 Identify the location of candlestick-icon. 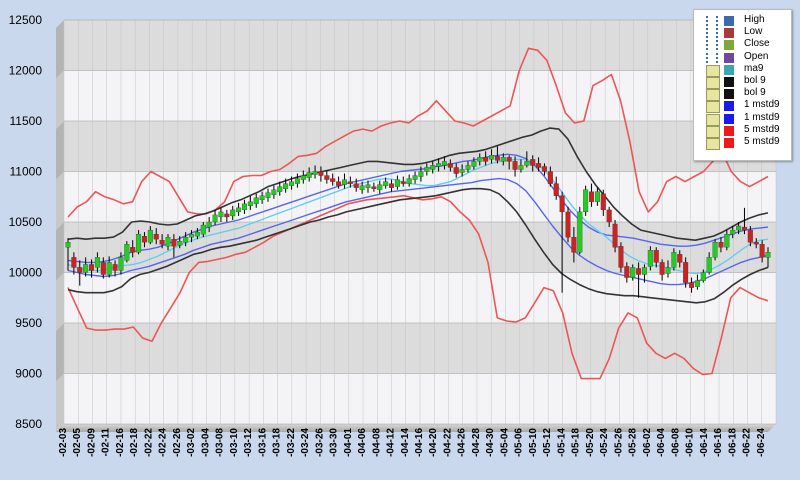
(712, 45).